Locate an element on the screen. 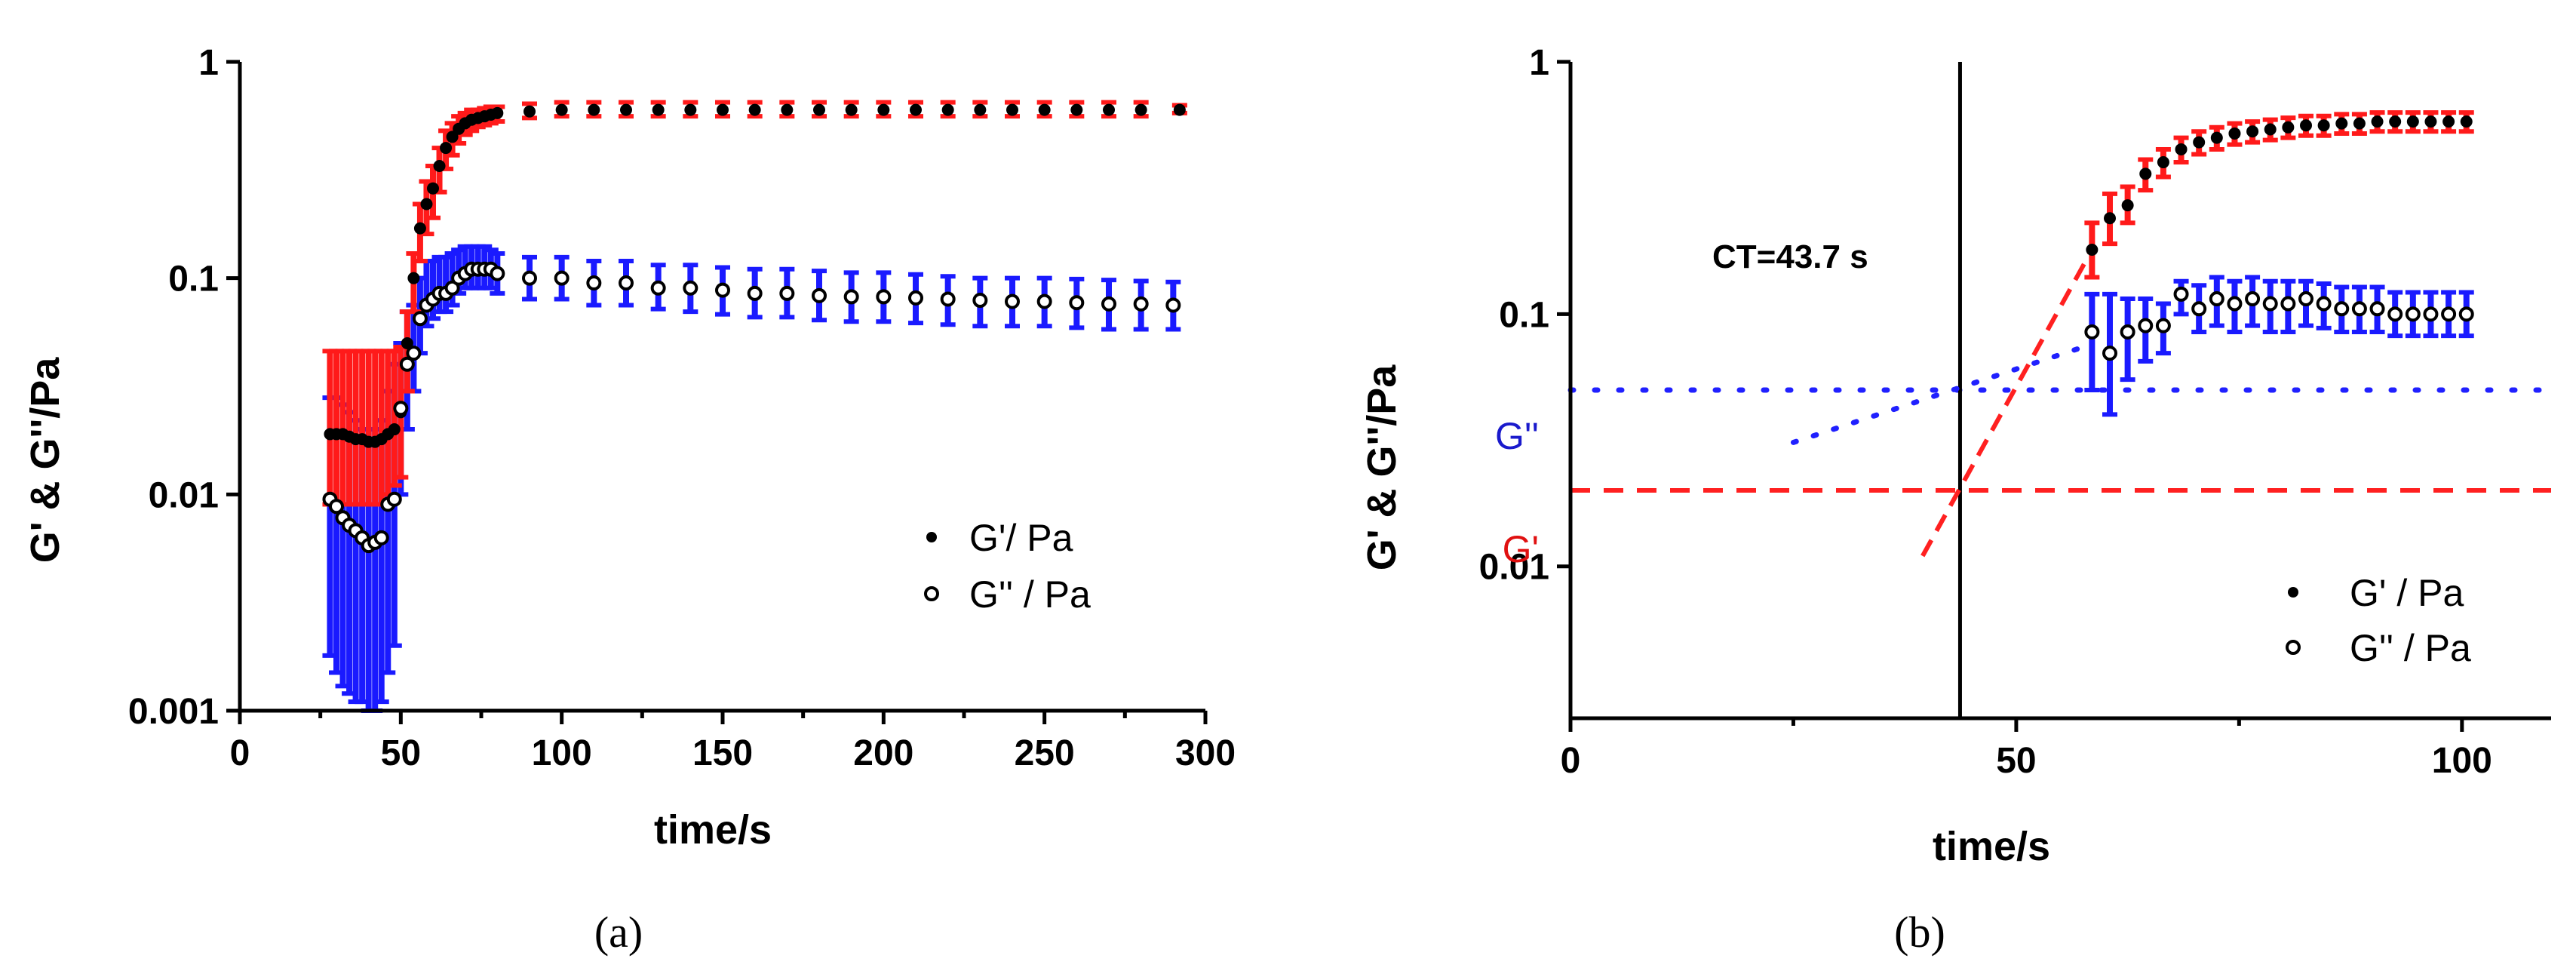 This screenshot has width=2576, height=974. b-legend: G' / Pa G'' / Pa is located at coordinates (2378, 620).